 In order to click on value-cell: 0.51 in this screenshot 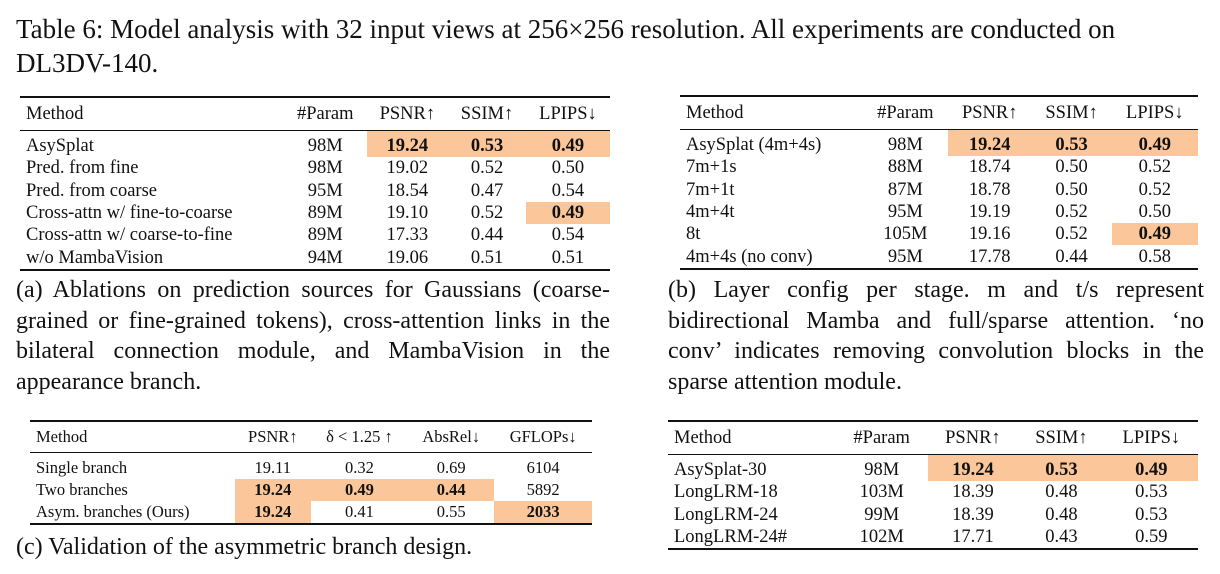, I will do `click(487, 257)`.